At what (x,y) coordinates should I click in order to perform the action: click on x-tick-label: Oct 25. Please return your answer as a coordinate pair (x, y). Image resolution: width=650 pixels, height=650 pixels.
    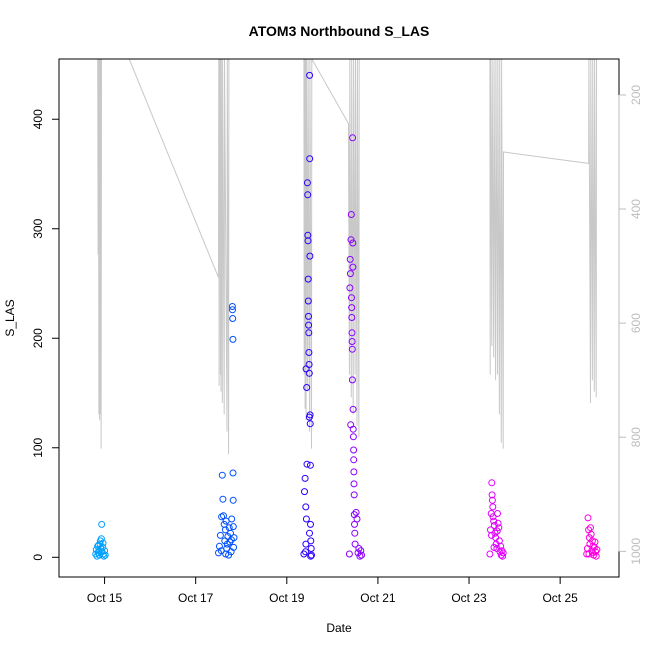
    Looking at the image, I should click on (560, 598).